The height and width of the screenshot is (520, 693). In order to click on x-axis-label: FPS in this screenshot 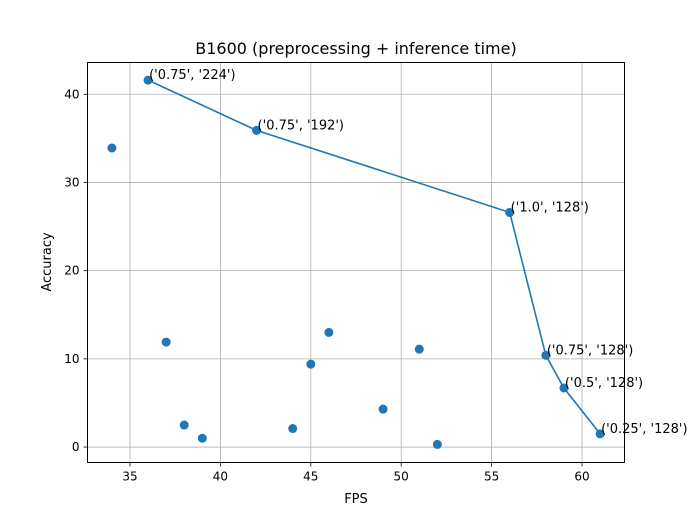, I will do `click(356, 499)`.